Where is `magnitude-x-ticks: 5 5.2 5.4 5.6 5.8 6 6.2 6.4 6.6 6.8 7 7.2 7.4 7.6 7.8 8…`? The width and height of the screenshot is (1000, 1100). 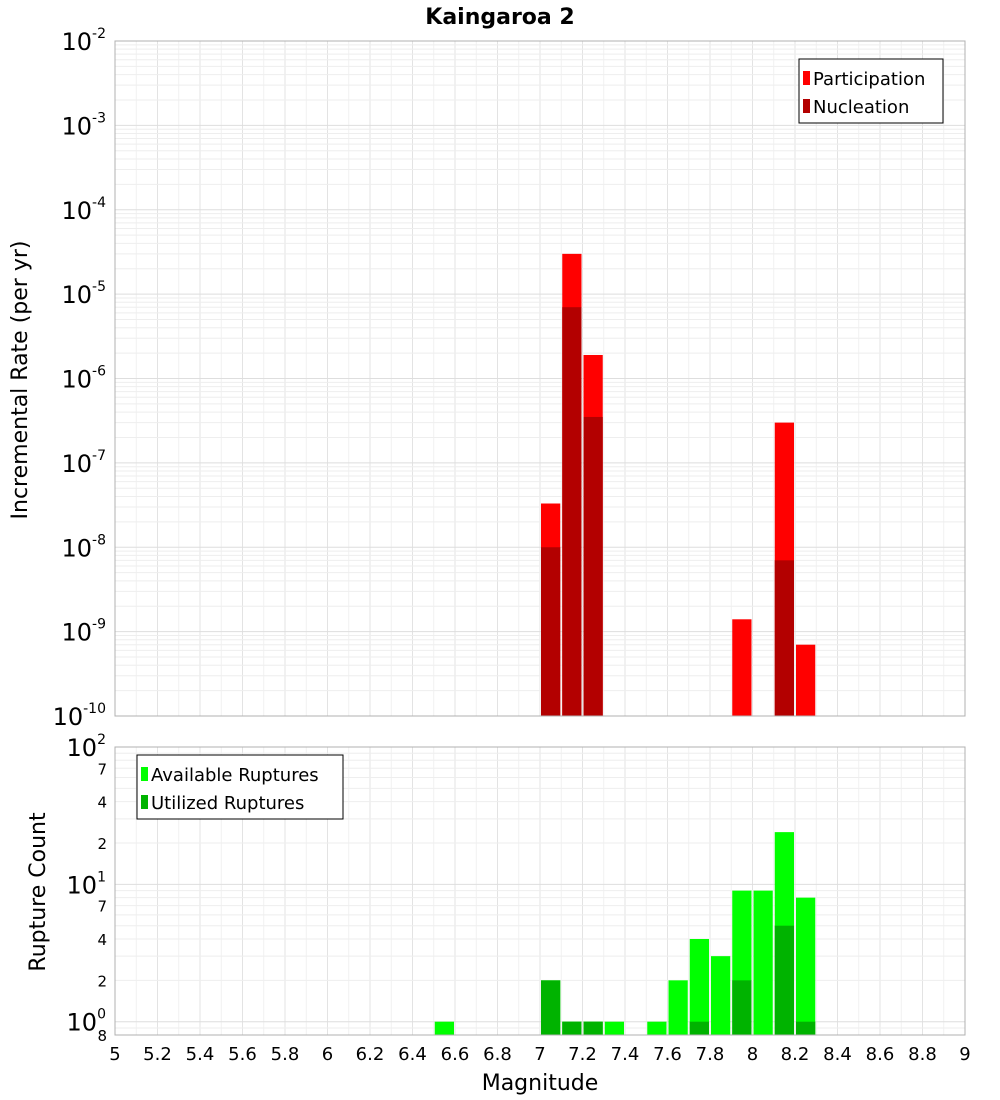 magnitude-x-ticks: 5 5.2 5.4 5.6 5.8 6 6.2 6.4 6.6 6.8 7 7.2 7.4 7.6 7.8 8… is located at coordinates (539, 1054).